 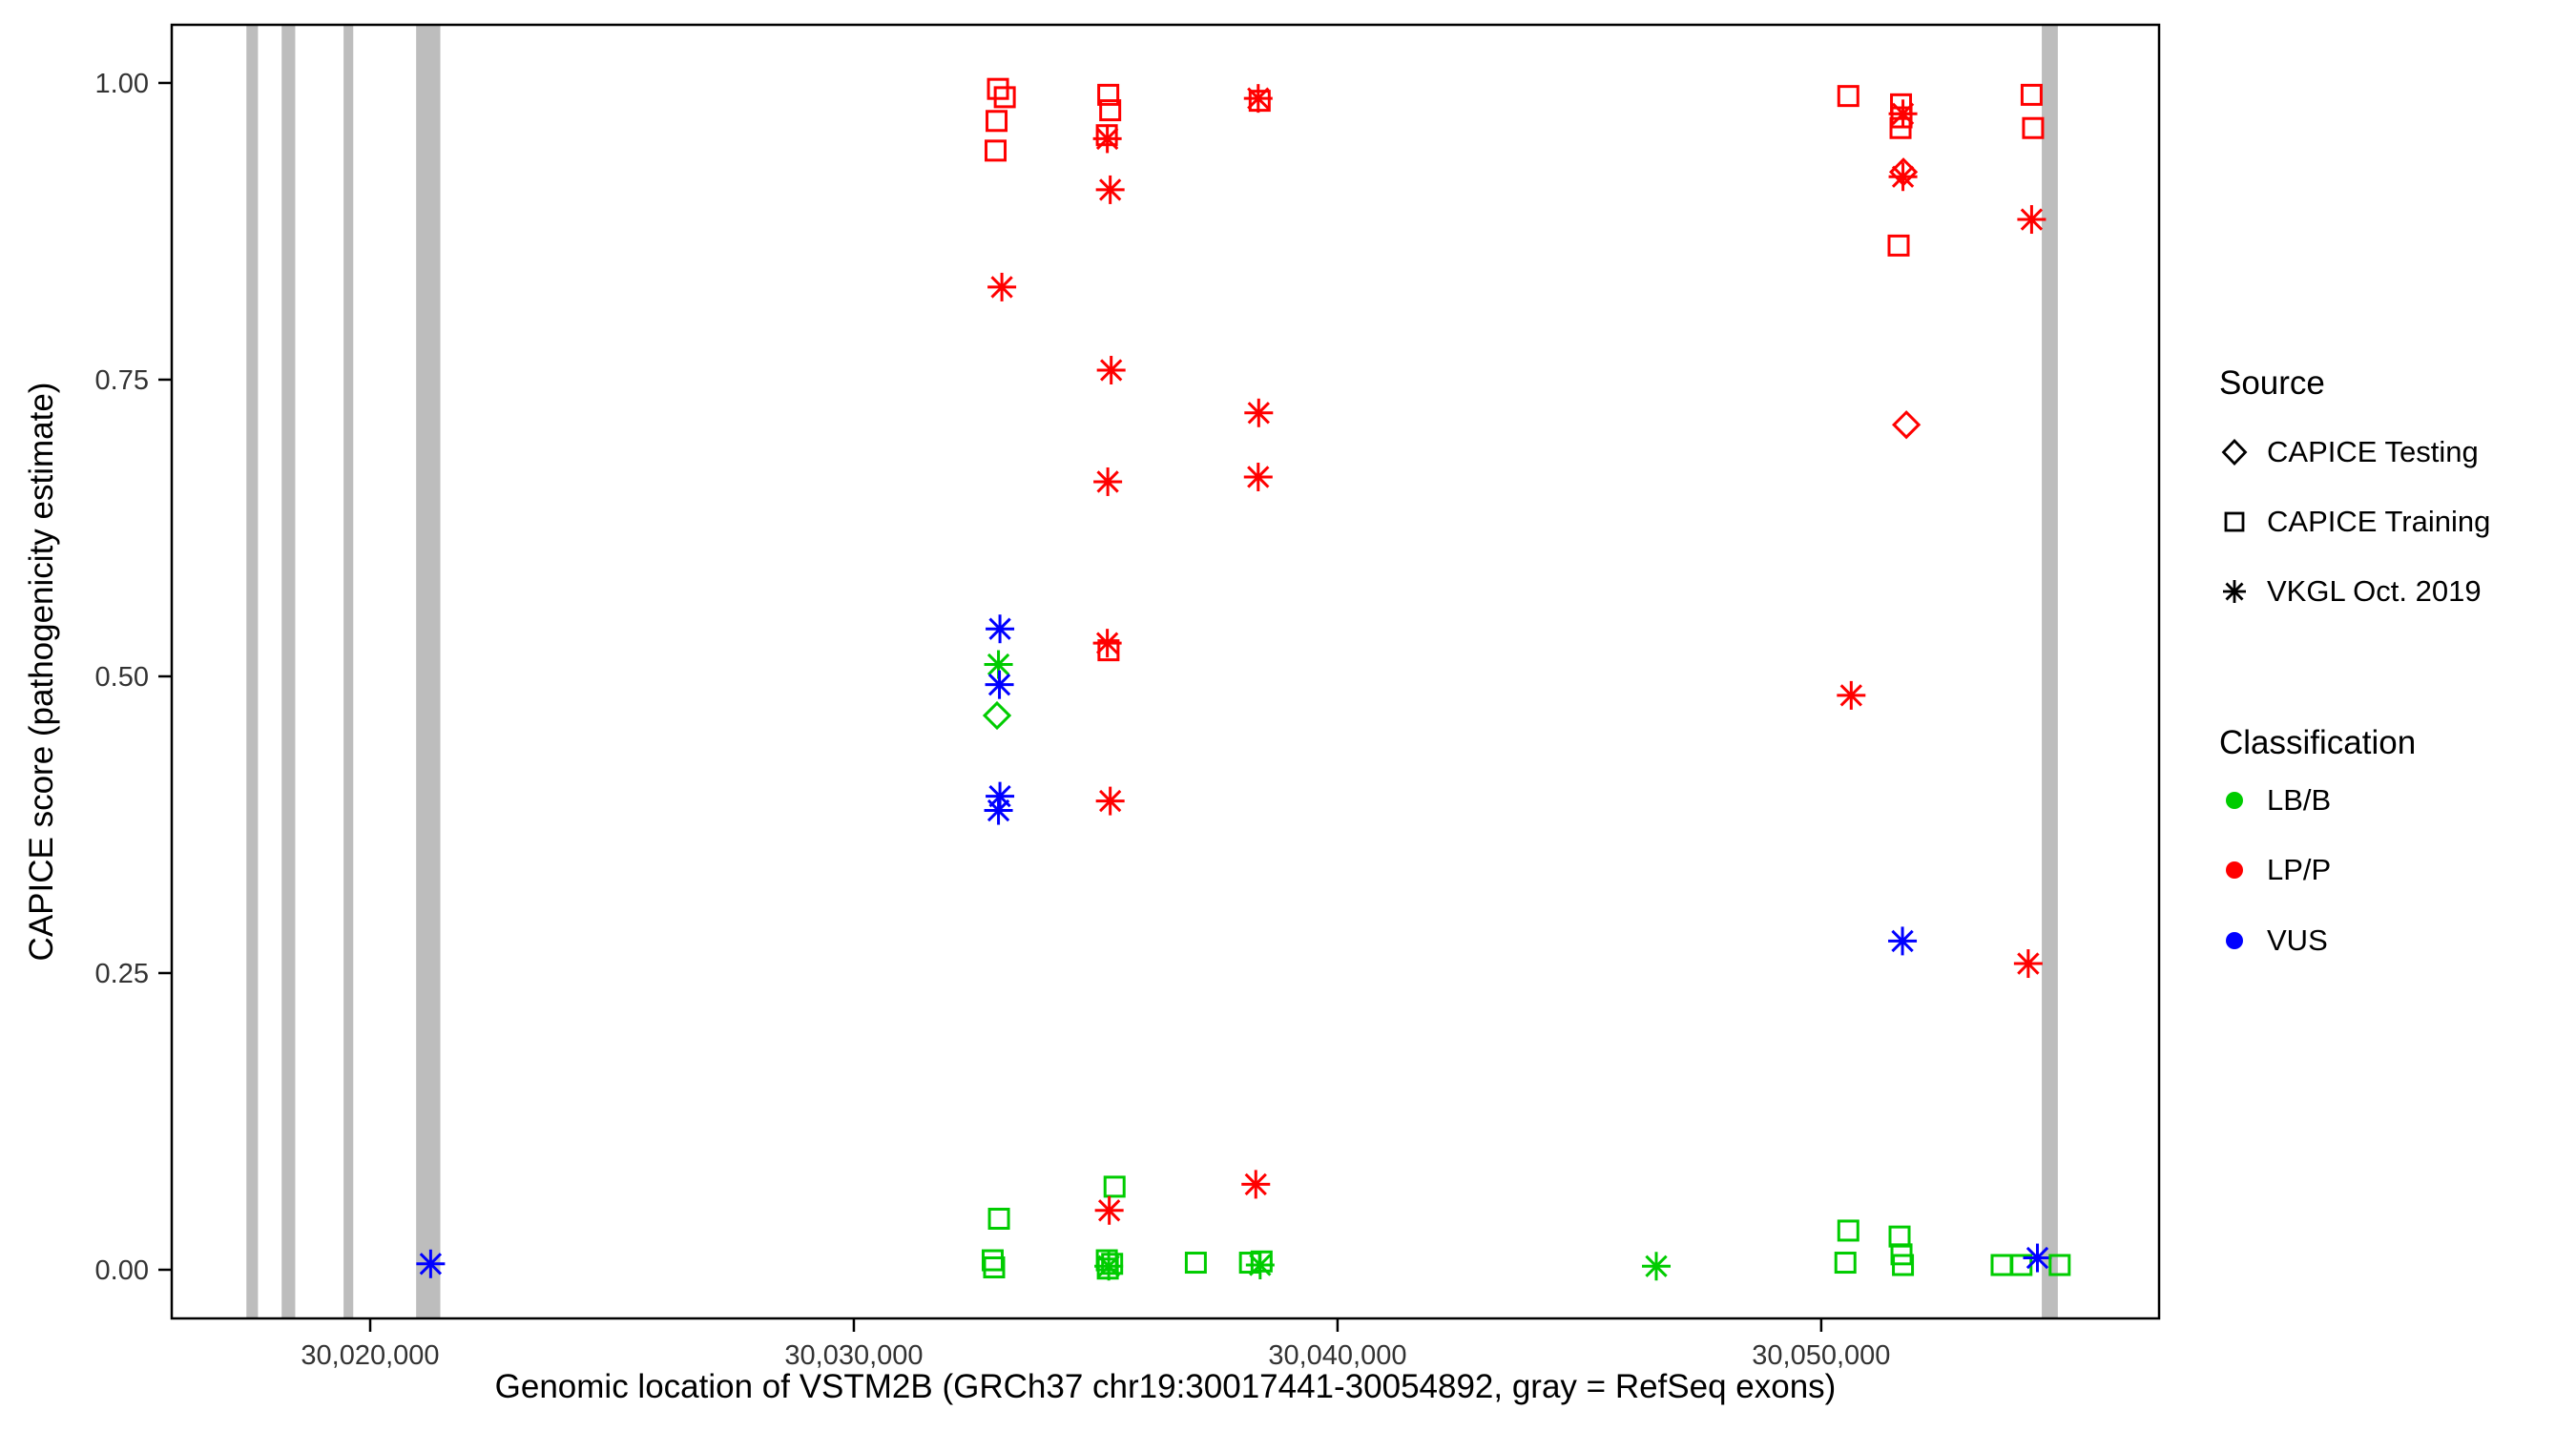 I want to click on legend-item-label: LP/P, so click(x=2299, y=869).